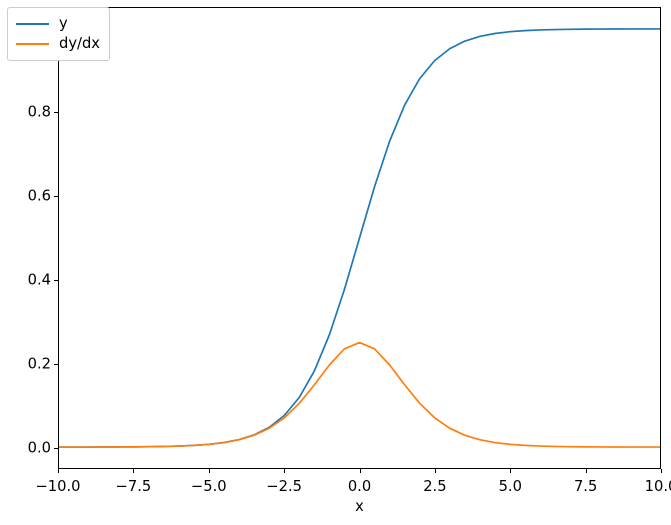  Describe the element at coordinates (359, 506) in the screenshot. I see `x-axis-label: x` at that location.